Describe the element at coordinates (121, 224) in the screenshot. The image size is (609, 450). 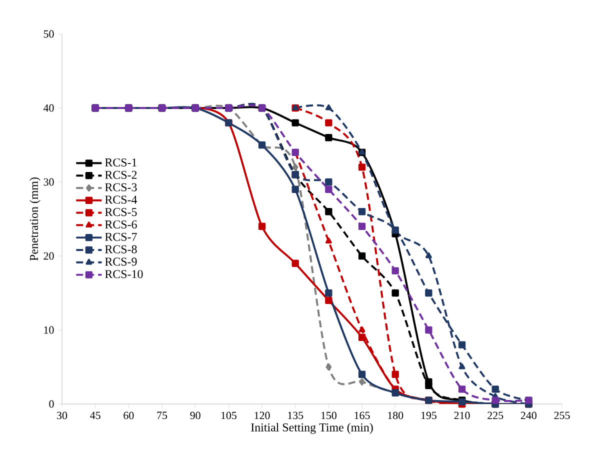
I see `legend-label: RCS-6` at that location.